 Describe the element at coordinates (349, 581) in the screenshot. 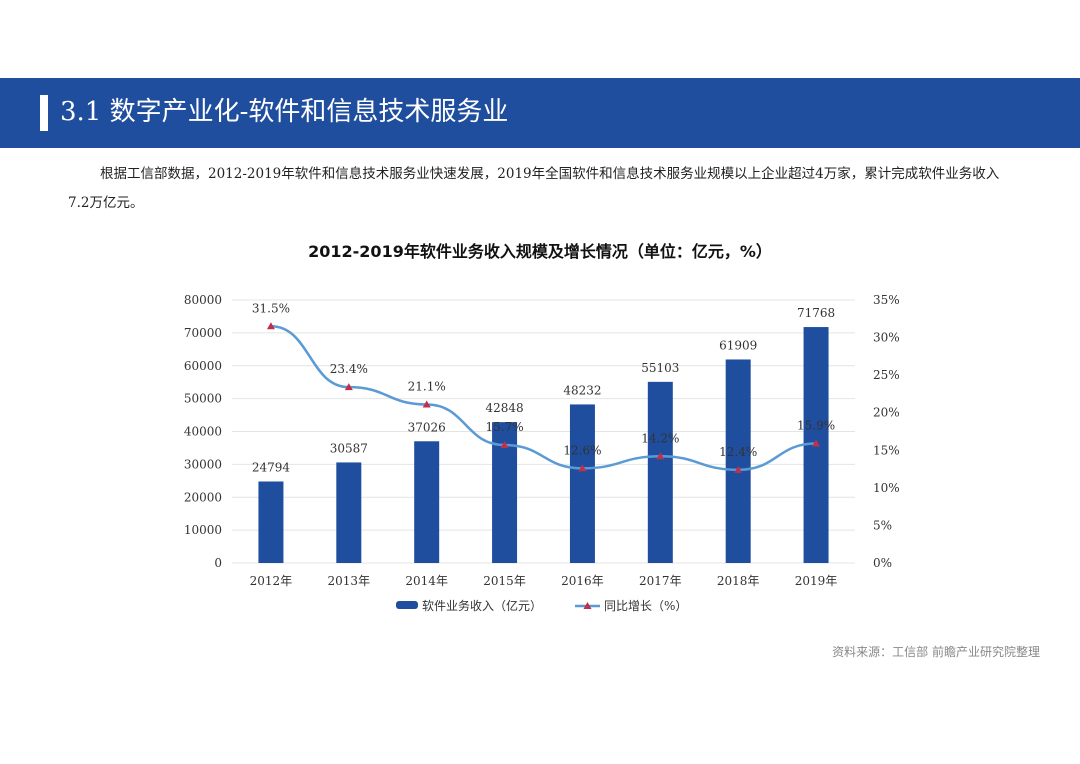

I see `x-tick-label: 2013年` at that location.